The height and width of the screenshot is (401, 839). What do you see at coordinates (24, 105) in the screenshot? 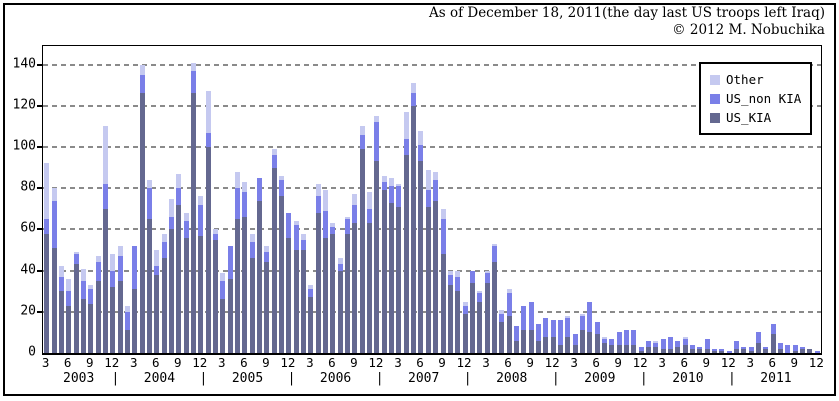
I see `y-label-120: 120` at bounding box center [24, 105].